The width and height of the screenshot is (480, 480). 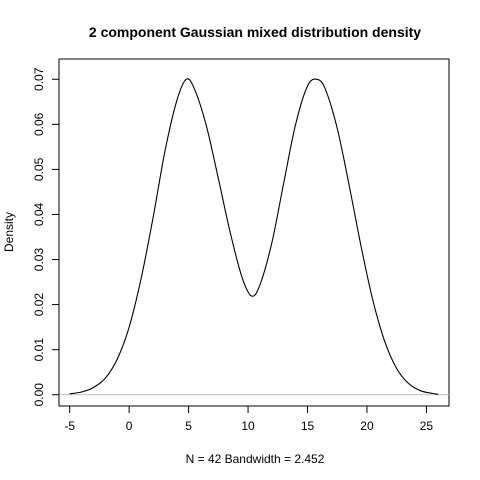 What do you see at coordinates (248, 426) in the screenshot?
I see `x-tick-label: 10` at bounding box center [248, 426].